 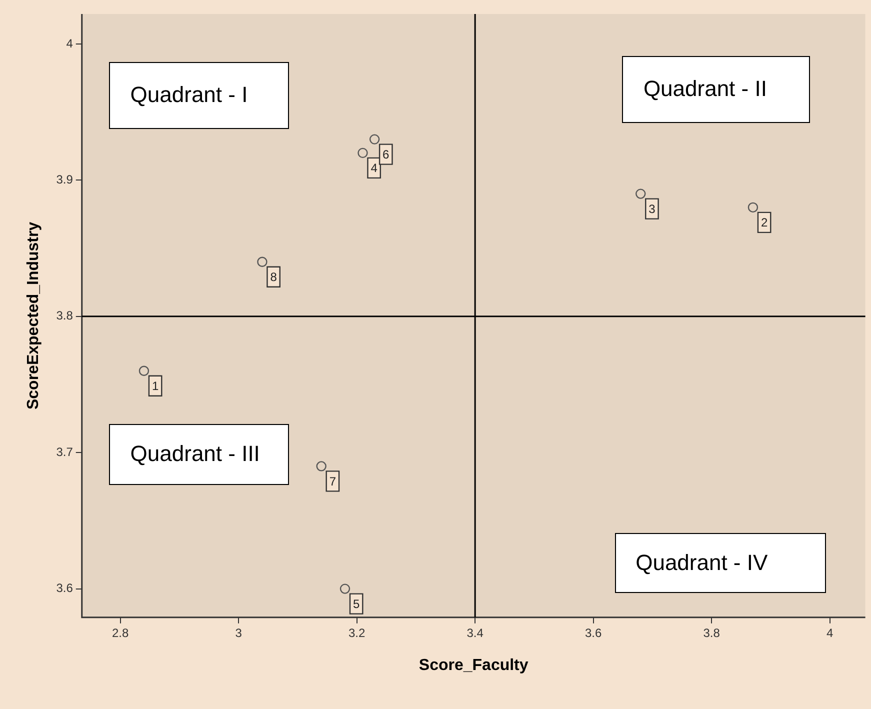 I want to click on label-box: Quadrant - IV, so click(x=720, y=563).